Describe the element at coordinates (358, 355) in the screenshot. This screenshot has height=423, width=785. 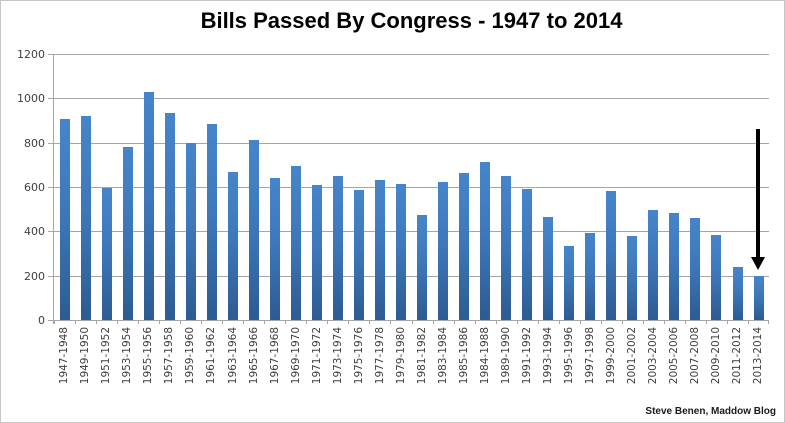
I see `x-axis-label-cell: 1975-1976` at that location.